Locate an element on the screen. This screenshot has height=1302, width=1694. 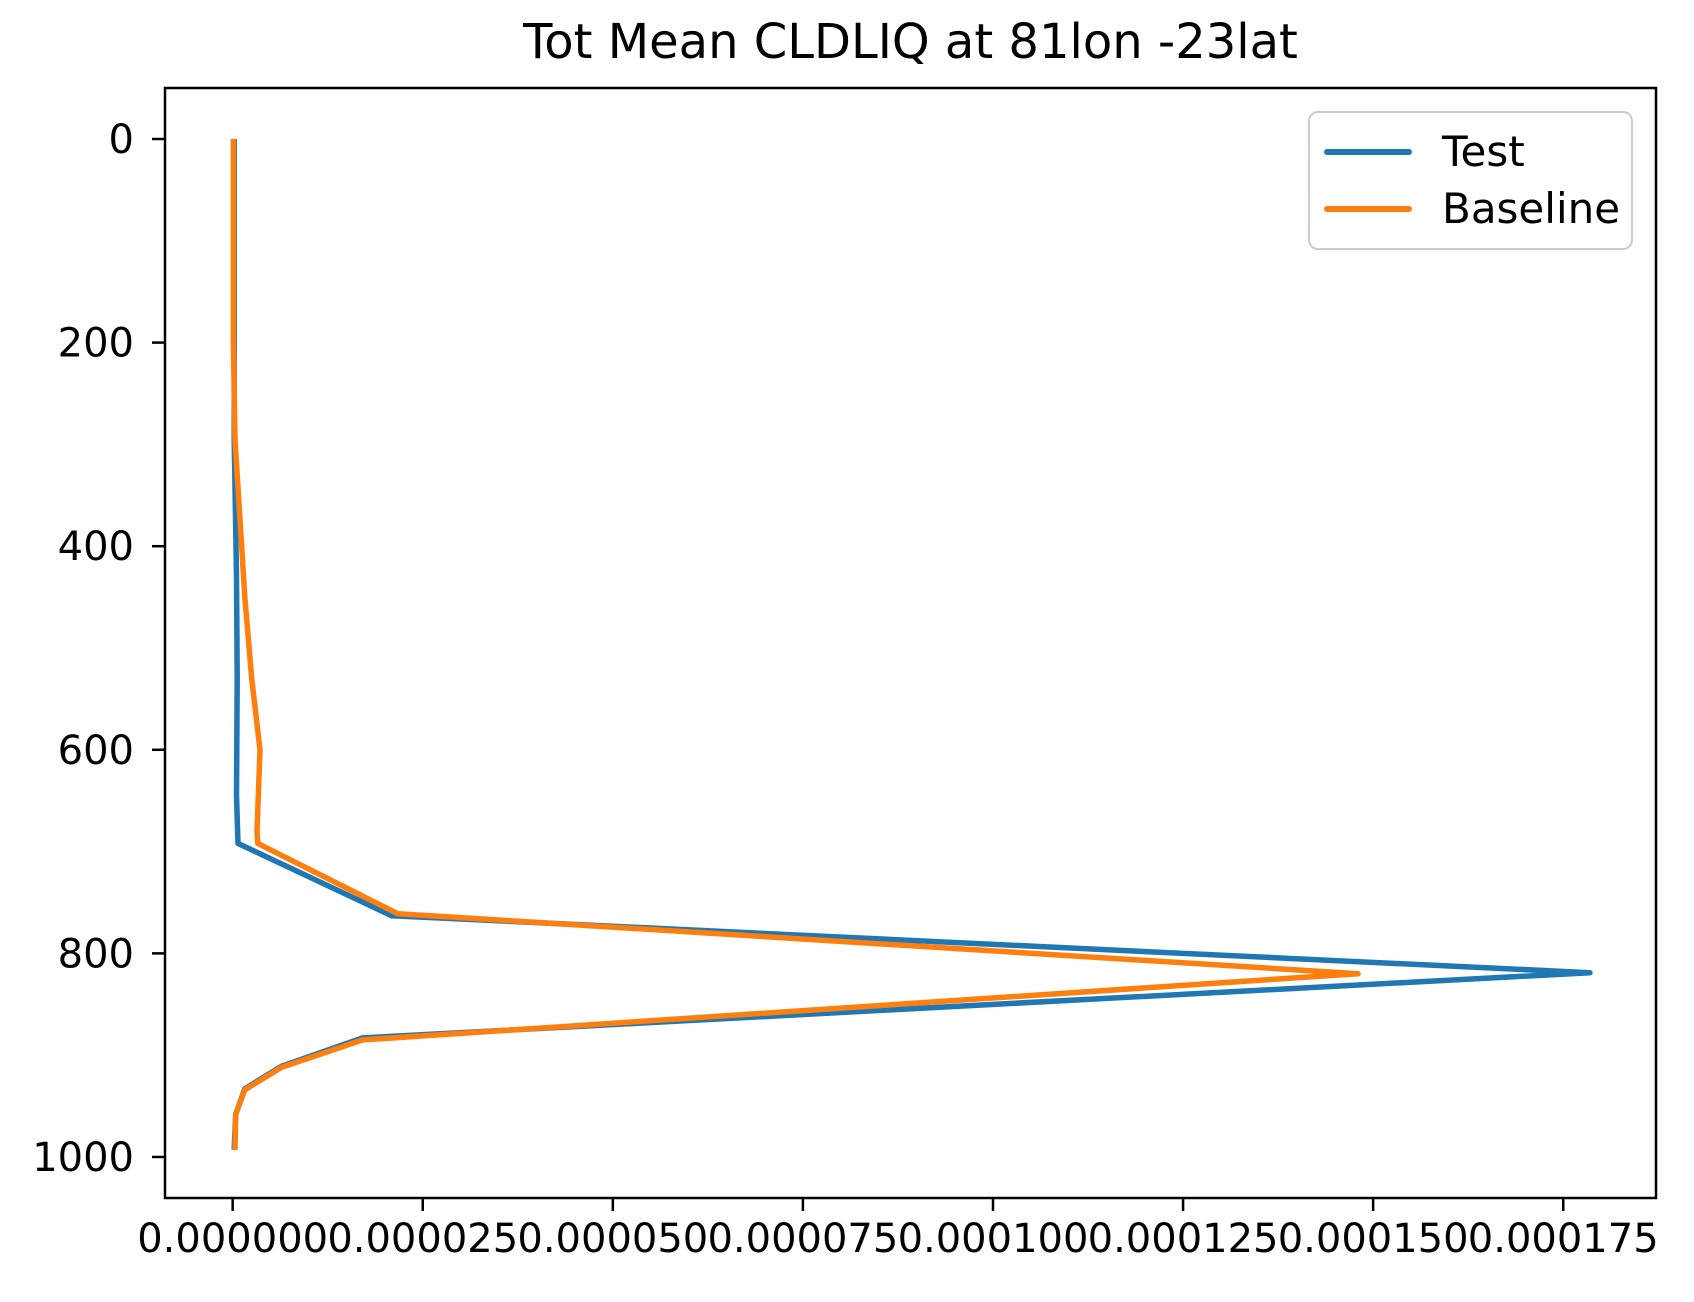
baseline-line-swatch is located at coordinates (1368, 209).